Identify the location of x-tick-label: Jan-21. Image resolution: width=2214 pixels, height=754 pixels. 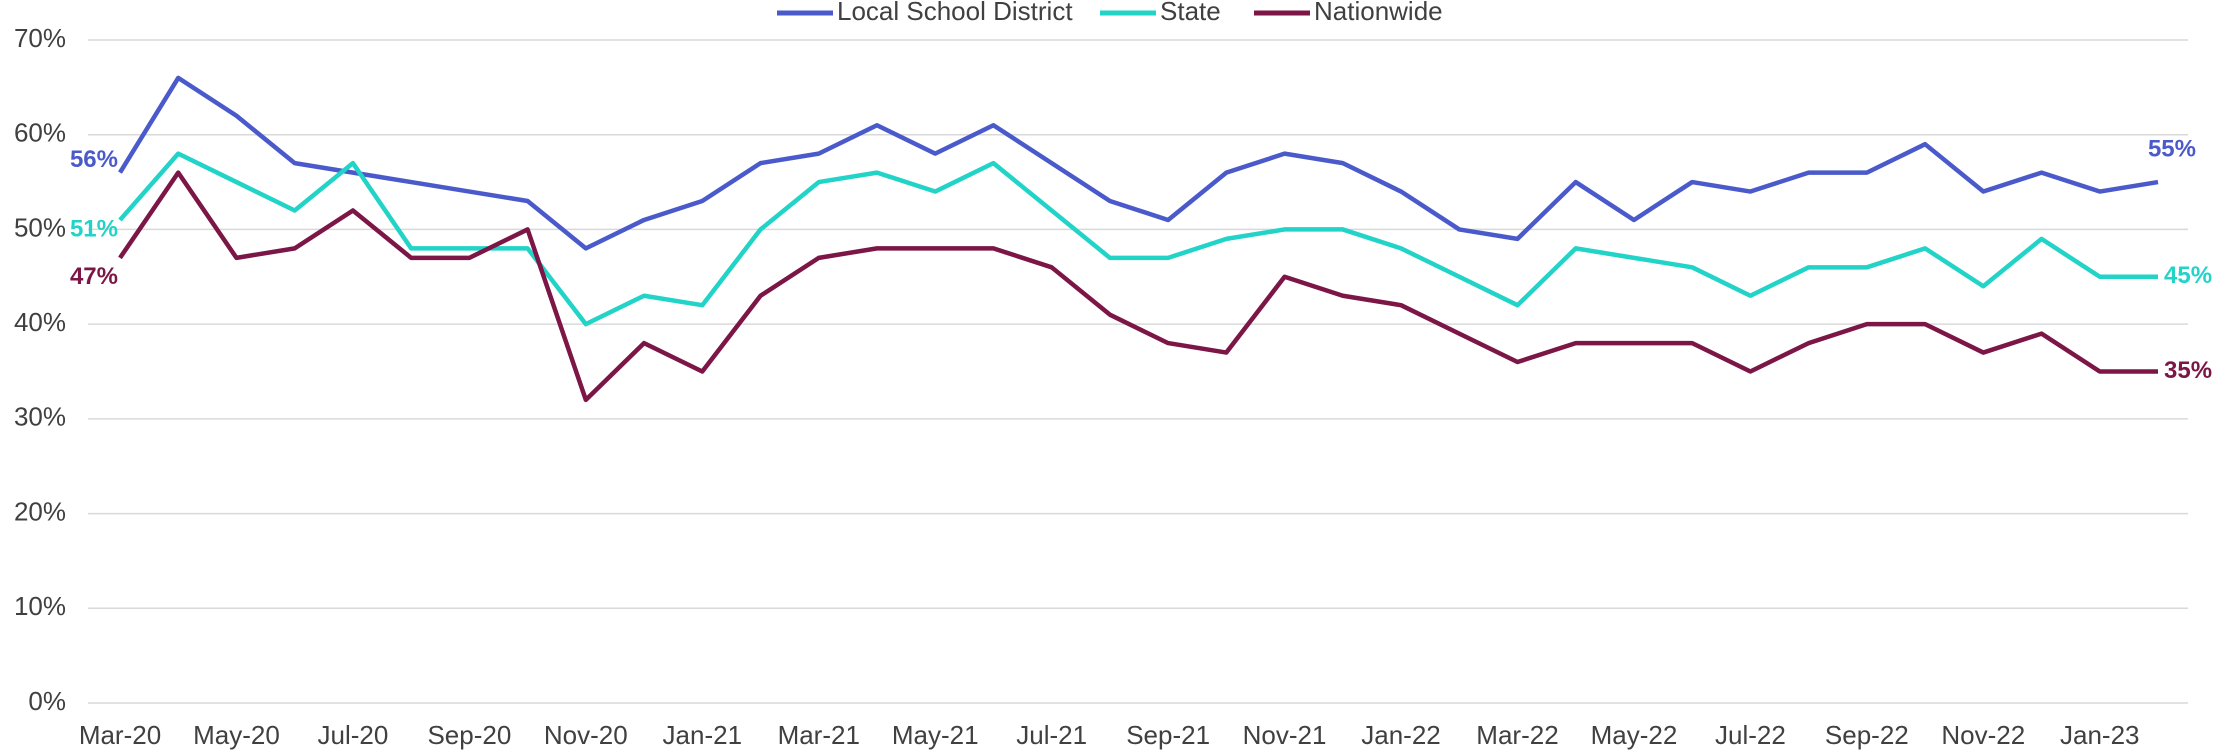
(703, 735).